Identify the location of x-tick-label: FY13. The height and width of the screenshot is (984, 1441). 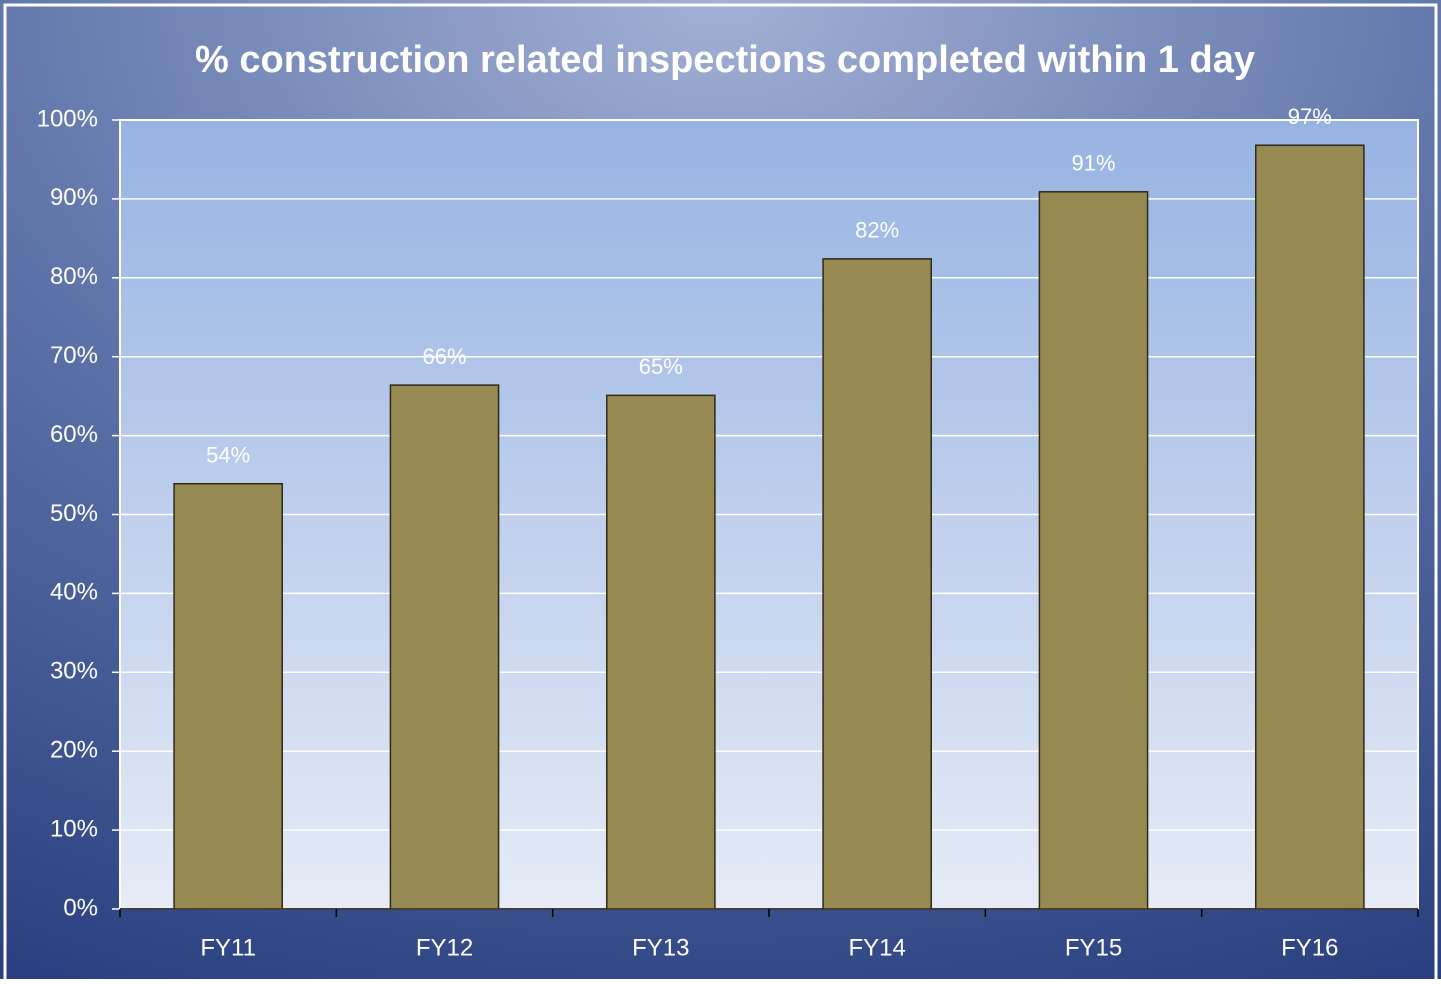
(660, 947).